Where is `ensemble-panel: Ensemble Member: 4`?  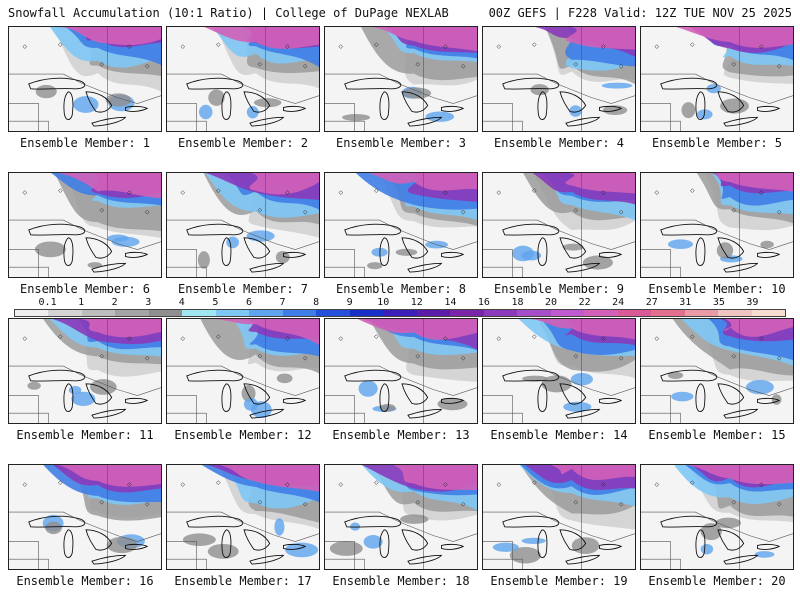 ensemble-panel: Ensemble Member: 4 is located at coordinates (559, 92).